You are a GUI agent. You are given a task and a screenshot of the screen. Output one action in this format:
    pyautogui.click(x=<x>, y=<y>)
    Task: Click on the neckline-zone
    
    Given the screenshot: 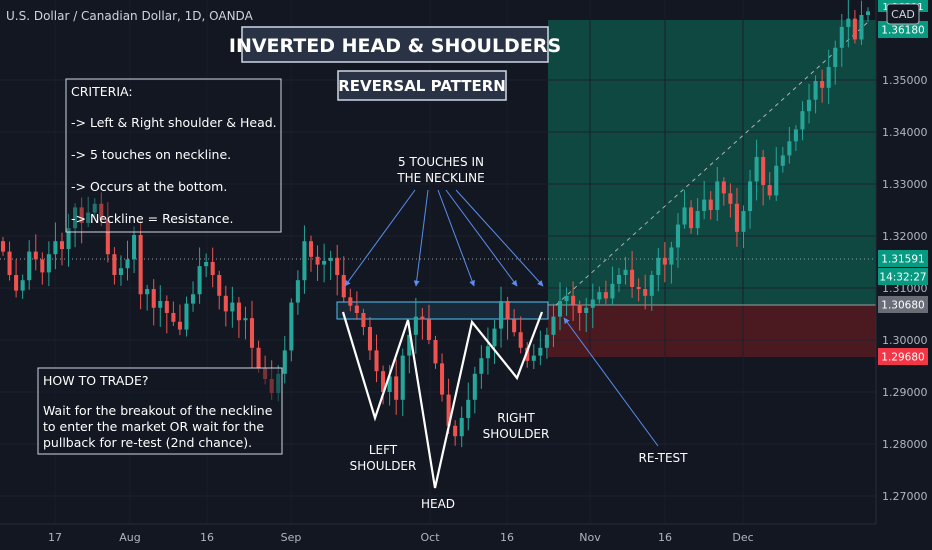 What is the action you would take?
    pyautogui.click(x=442, y=310)
    